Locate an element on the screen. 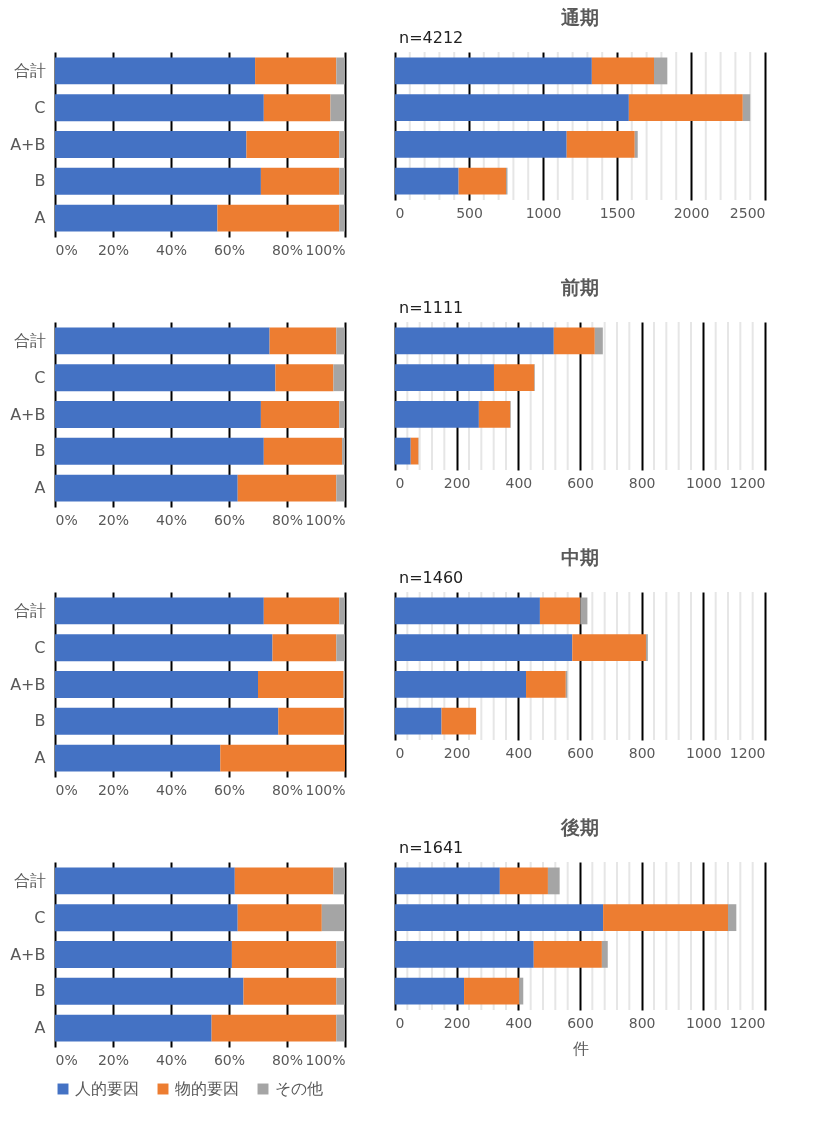 The height and width of the screenshot is (1135, 835). chart-title: 通期 is located at coordinates (579, 17).